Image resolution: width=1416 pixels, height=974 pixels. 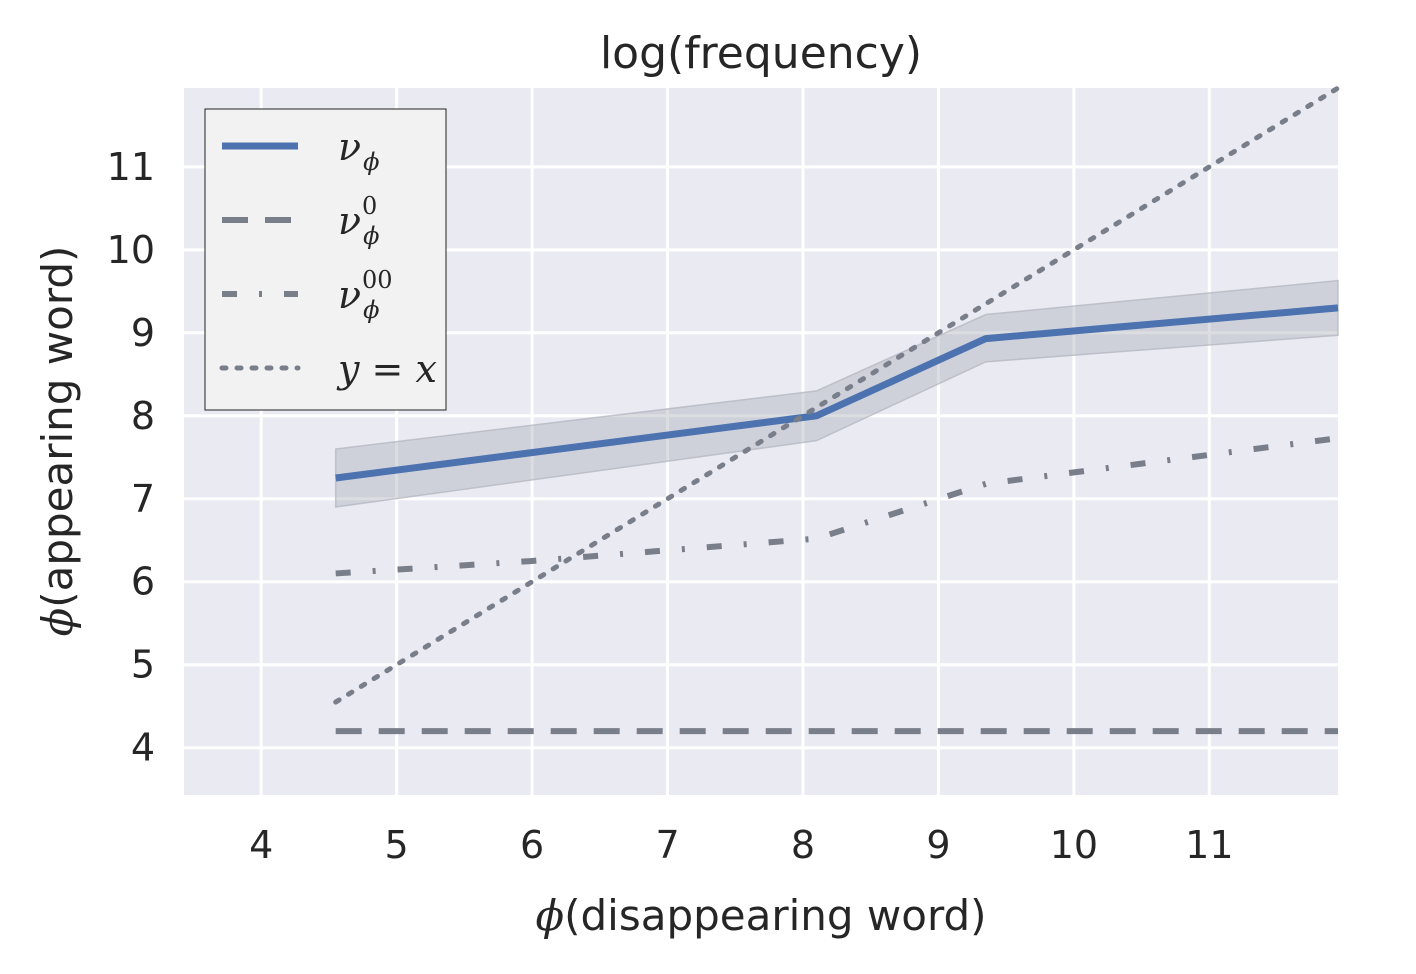 I want to click on y-axis-label: ϕ(appearing word), so click(x=57, y=441).